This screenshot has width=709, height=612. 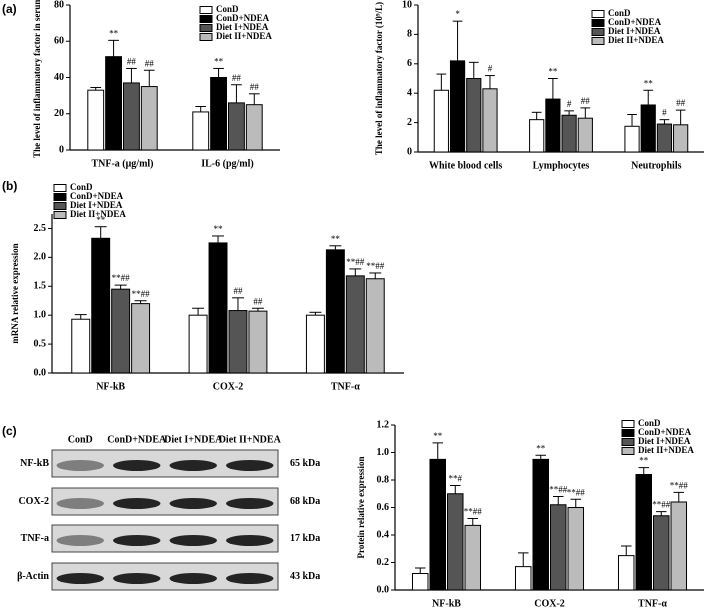 What do you see at coordinates (656, 165) in the screenshot?
I see `x-tick-label: Neutrophils` at bounding box center [656, 165].